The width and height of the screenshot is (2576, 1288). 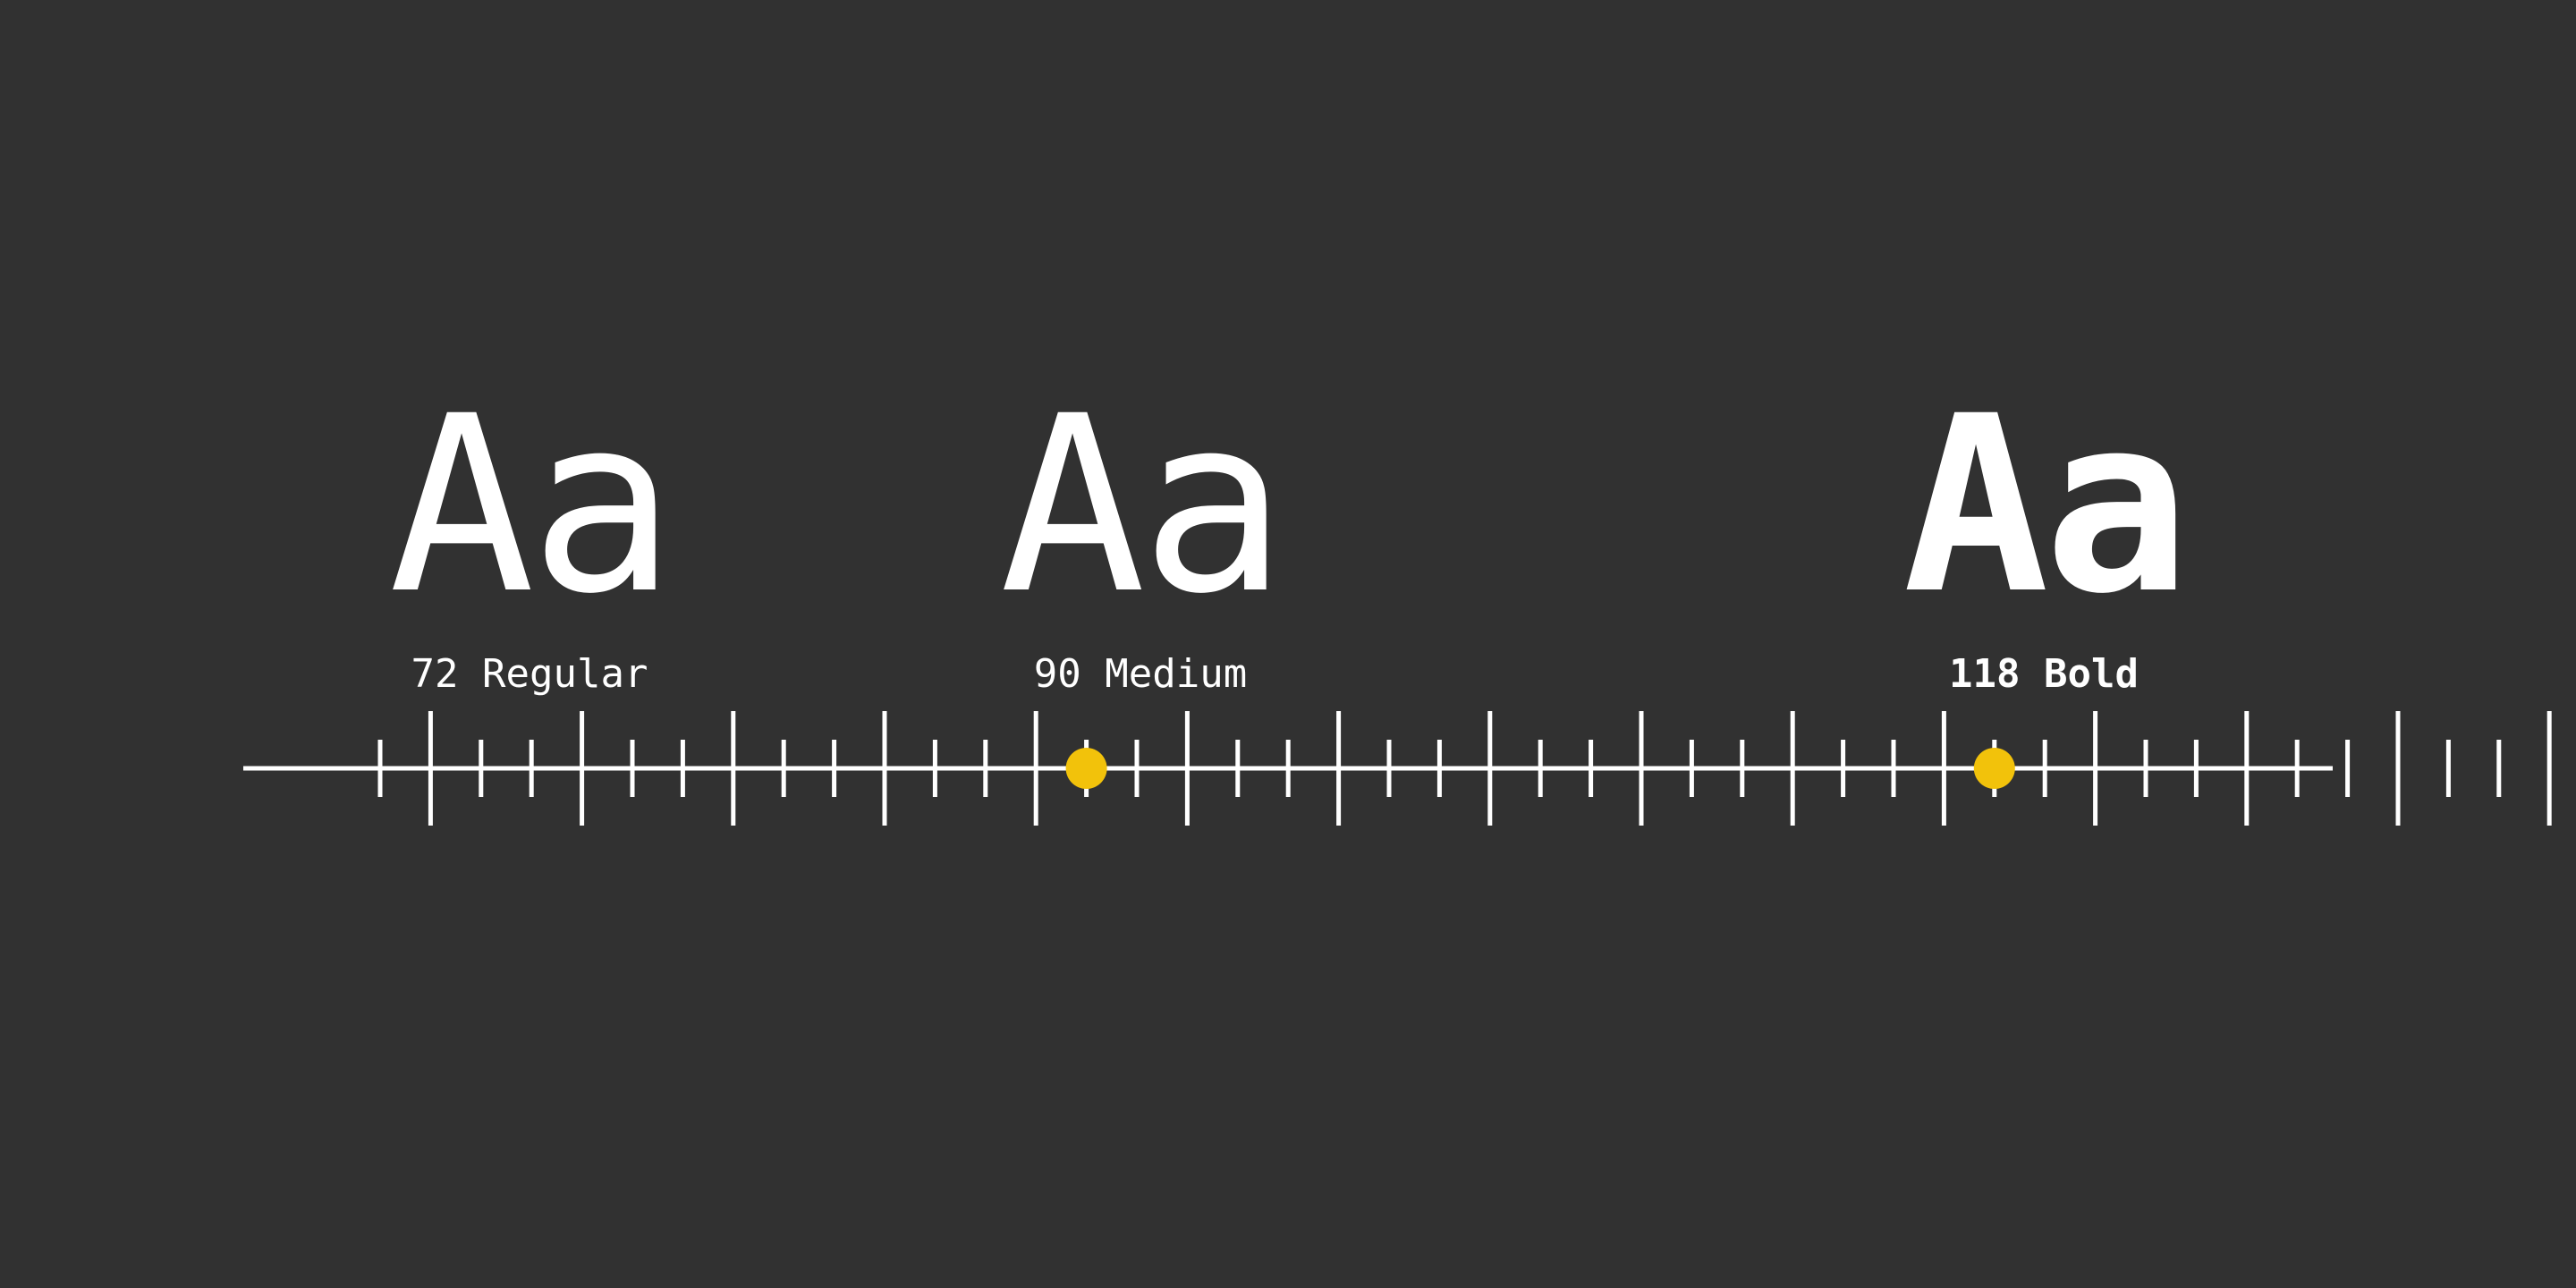 I want to click on weight-marker-medium, so click(x=1994, y=768).